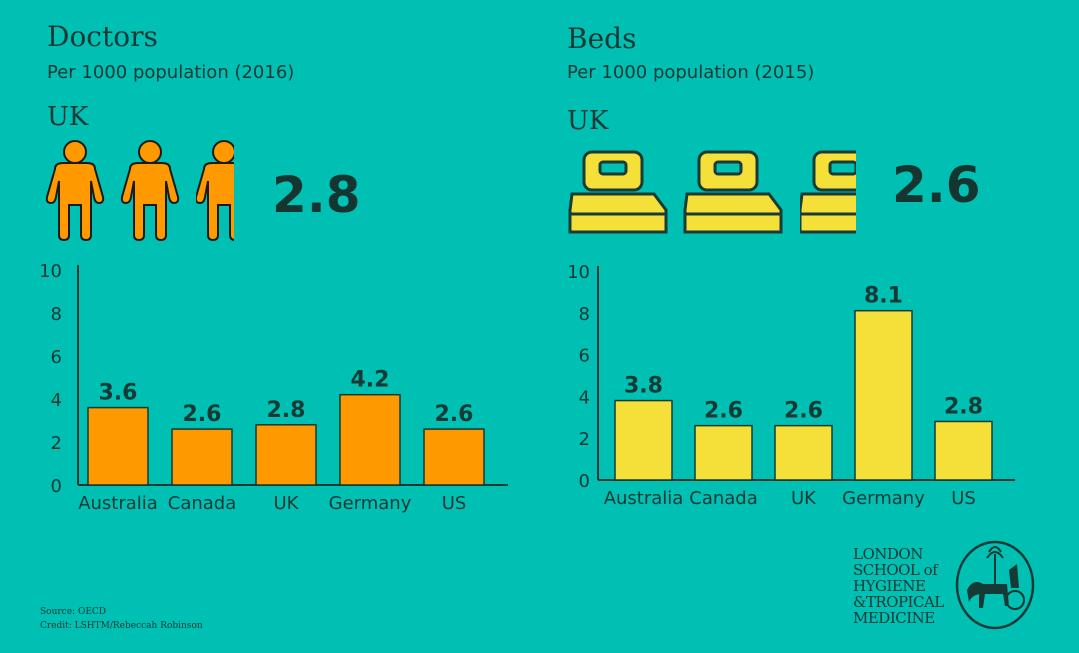 Image resolution: width=1079 pixels, height=653 pixels. I want to click on source-note: Source: OECD, so click(73, 612).